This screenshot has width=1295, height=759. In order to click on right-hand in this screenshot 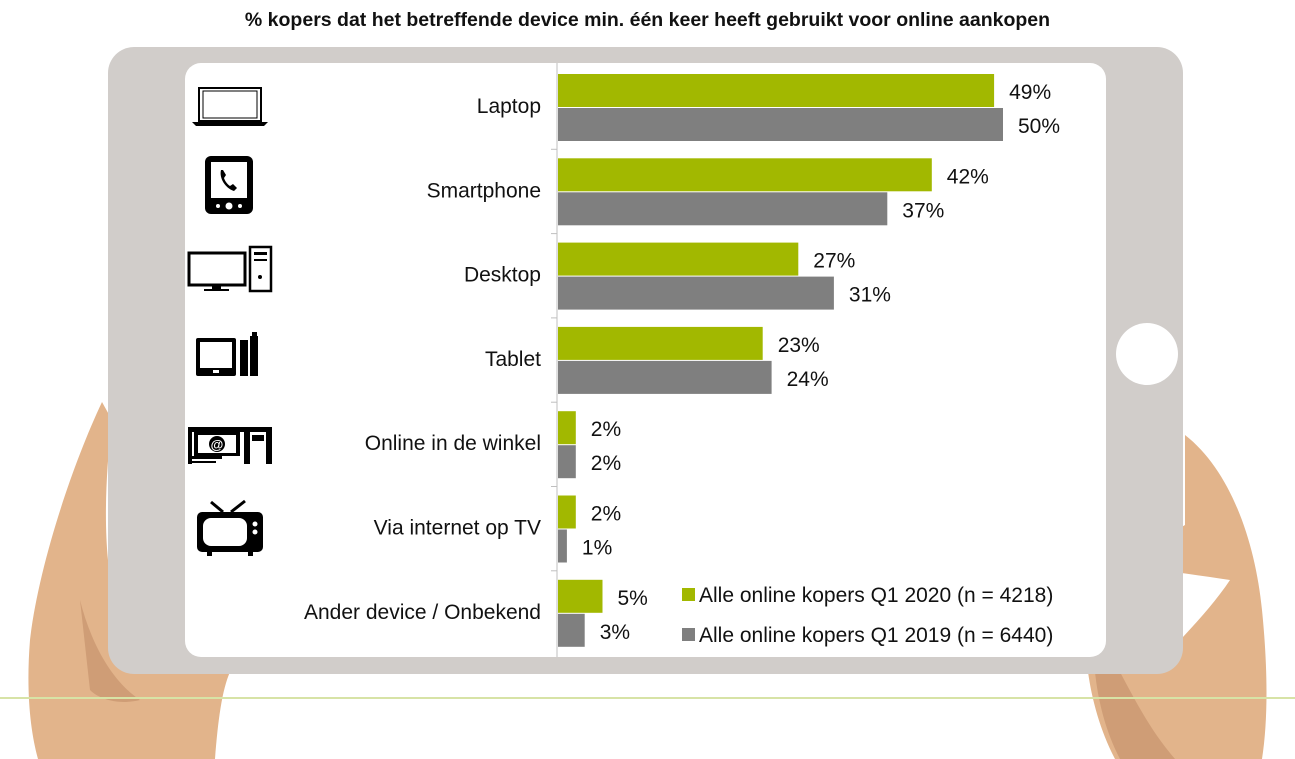, I will do `click(1172, 597)`.